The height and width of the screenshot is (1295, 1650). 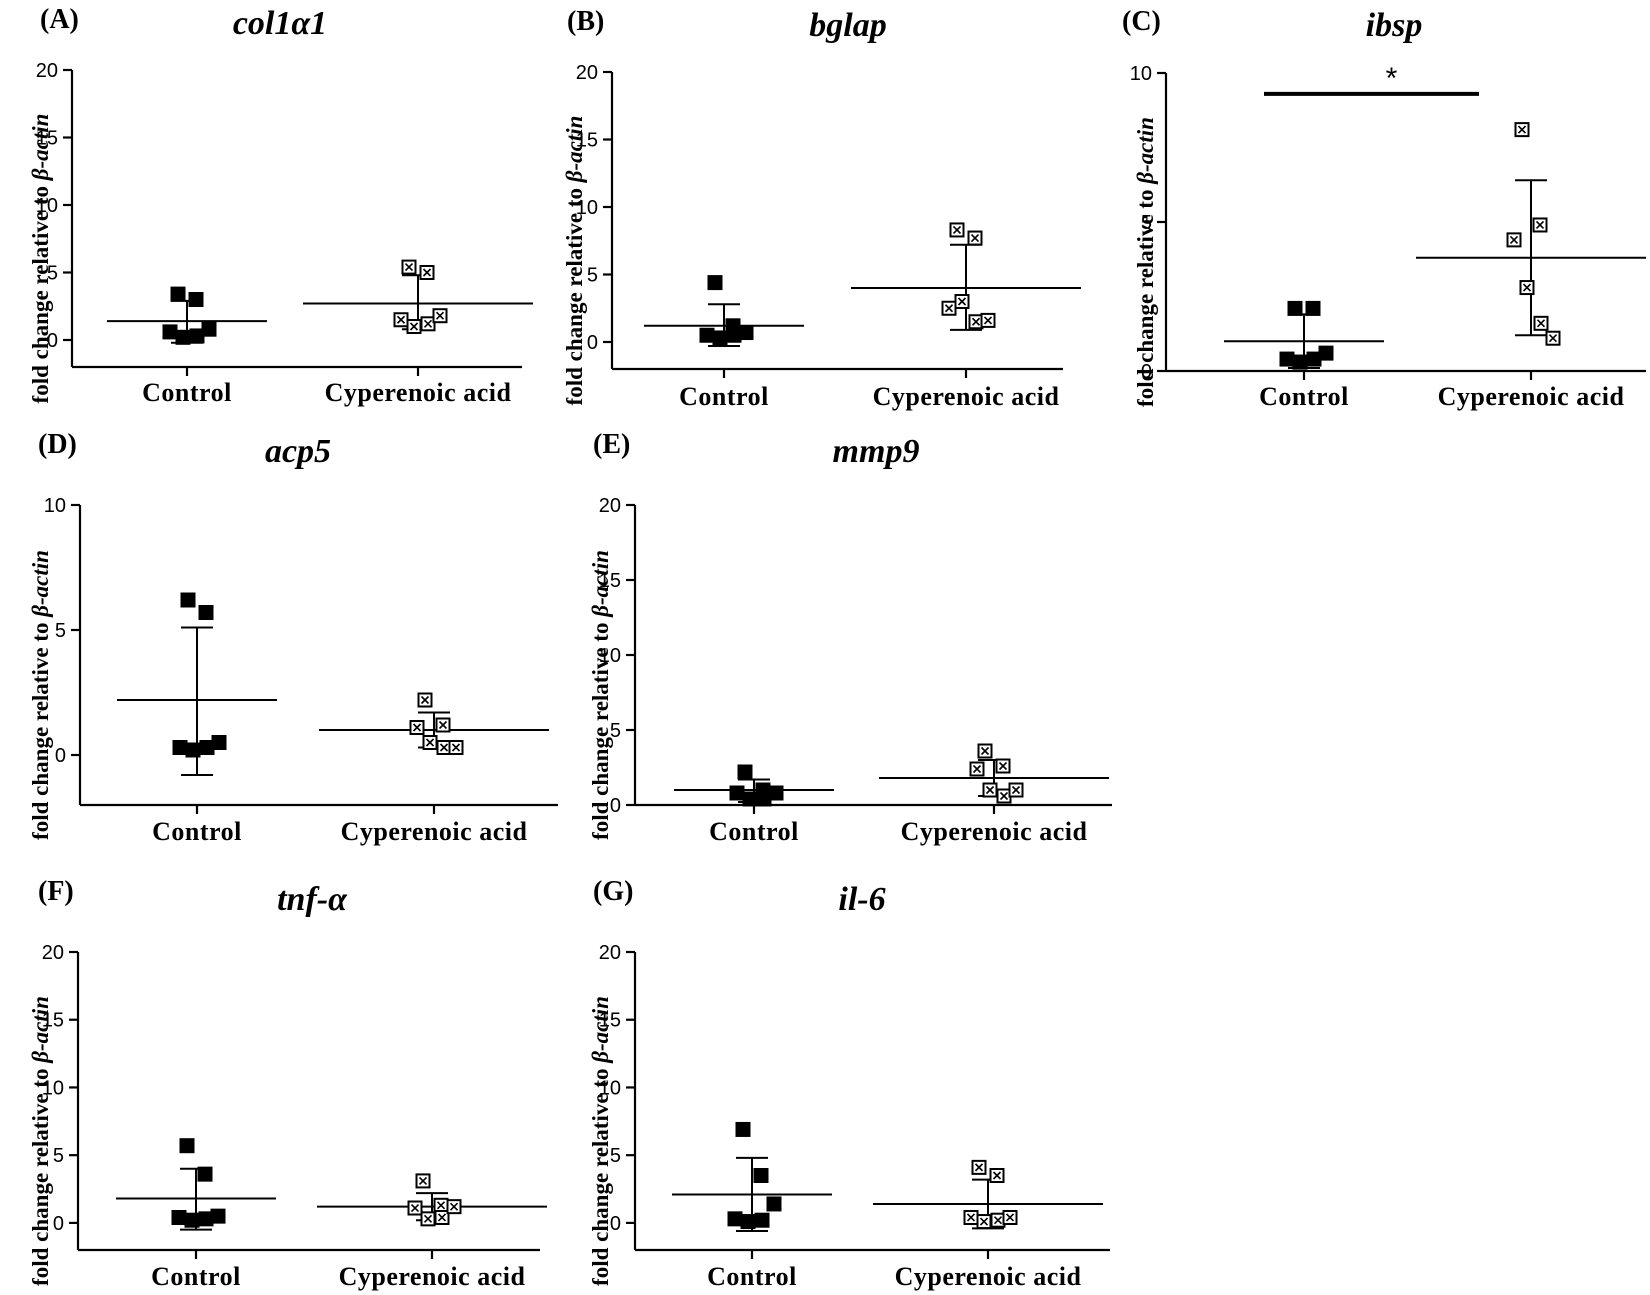 What do you see at coordinates (847, 25) in the screenshot?
I see `chart-title: bglap` at bounding box center [847, 25].